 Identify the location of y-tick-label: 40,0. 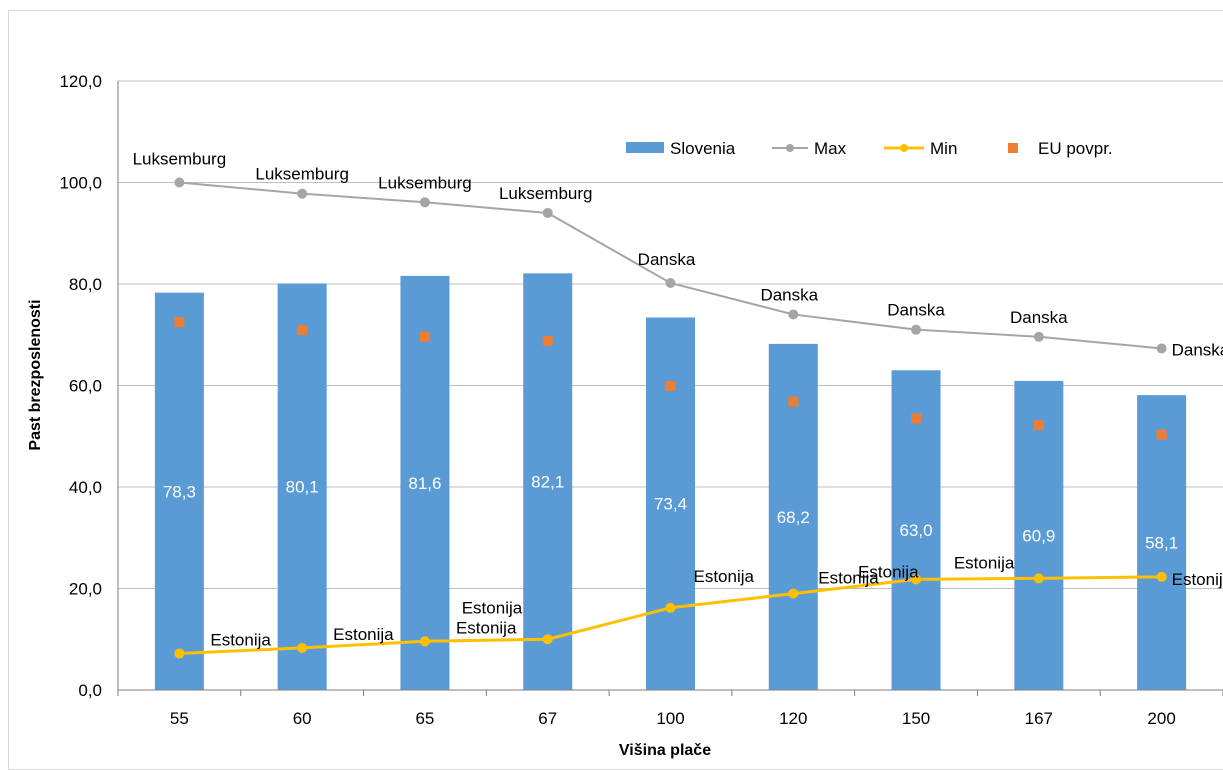
(85, 487).